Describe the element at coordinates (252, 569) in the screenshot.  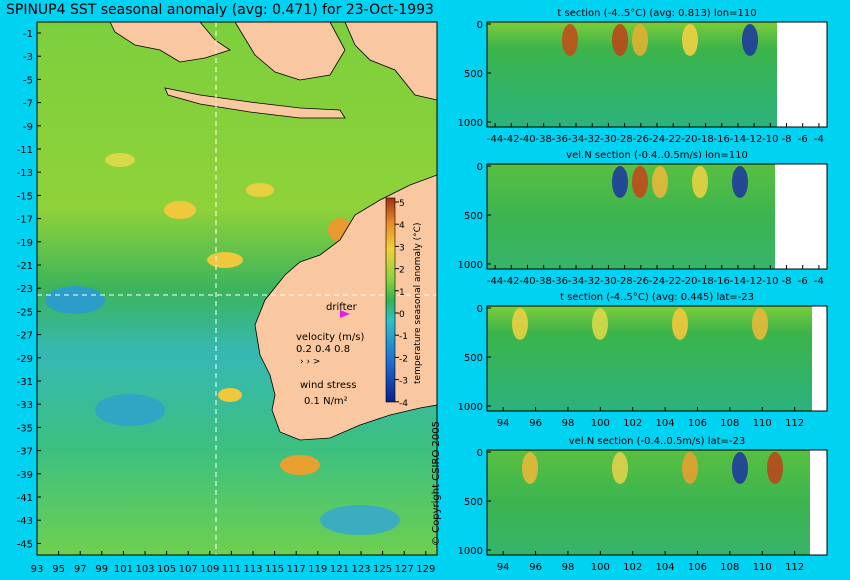
I see `map-x-tick-label: 113` at that location.